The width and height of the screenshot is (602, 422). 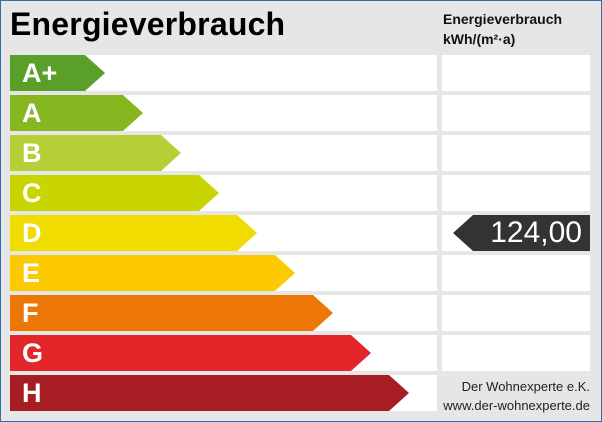 I want to click on energy-class-row-G: G, so click(x=223, y=353).